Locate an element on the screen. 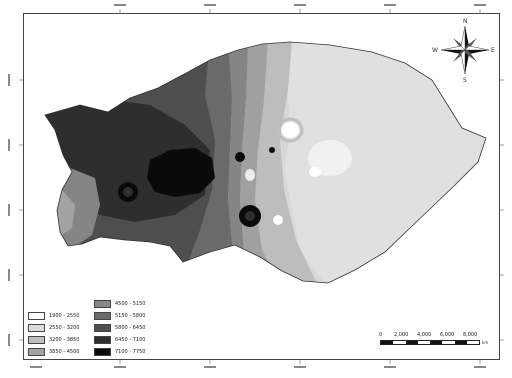 This screenshot has height=378, width=512. legend-item: 4500 - 5150 is located at coordinates (119, 304).